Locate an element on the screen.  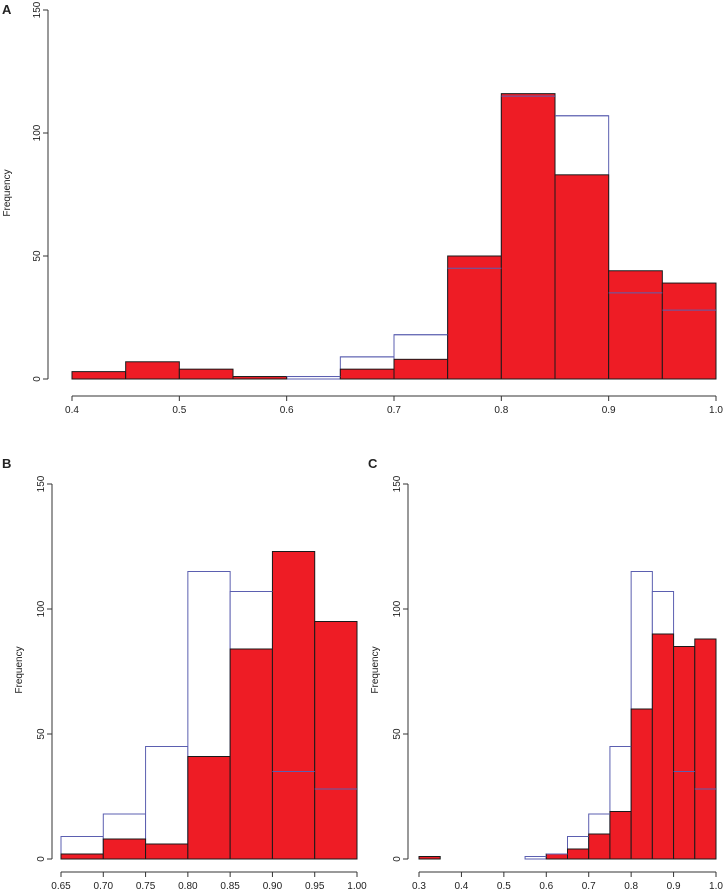
panel-label: B is located at coordinates (6, 463).